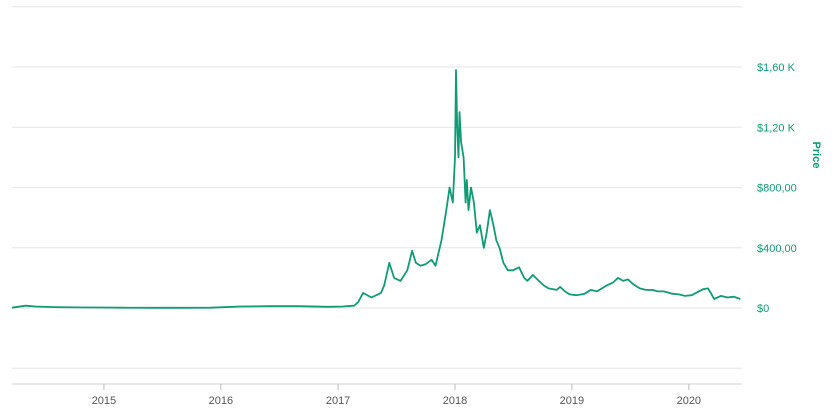 The height and width of the screenshot is (420, 835). What do you see at coordinates (338, 401) in the screenshot?
I see `x-tick-label: 2017` at bounding box center [338, 401].